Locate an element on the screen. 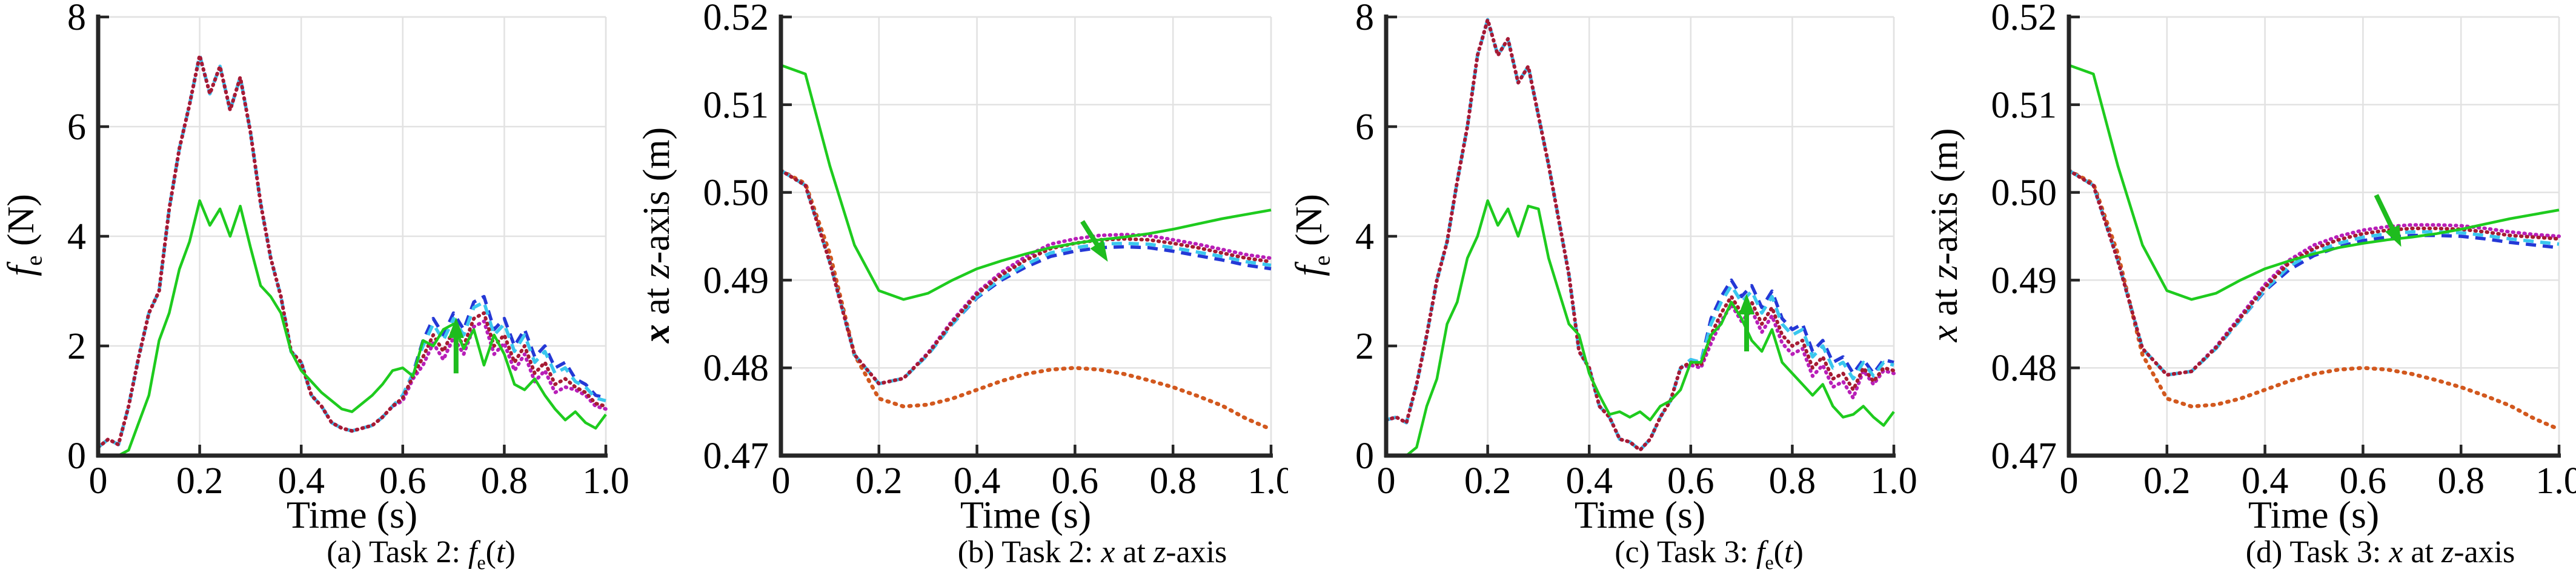 The image size is (2576, 581). x-axis-label-d: Time (s) is located at coordinates (2314, 514).